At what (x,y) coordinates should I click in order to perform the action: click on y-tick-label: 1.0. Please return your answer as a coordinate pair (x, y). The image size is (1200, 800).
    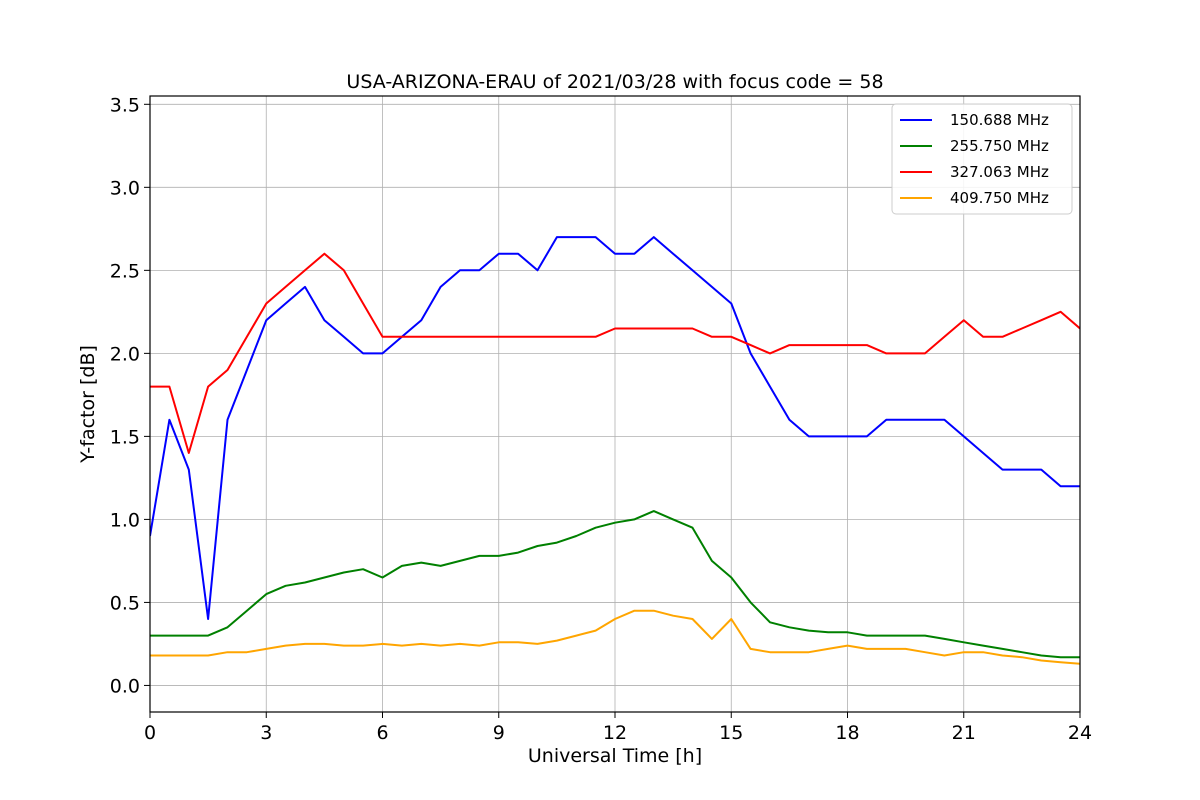
    Looking at the image, I should click on (125, 520).